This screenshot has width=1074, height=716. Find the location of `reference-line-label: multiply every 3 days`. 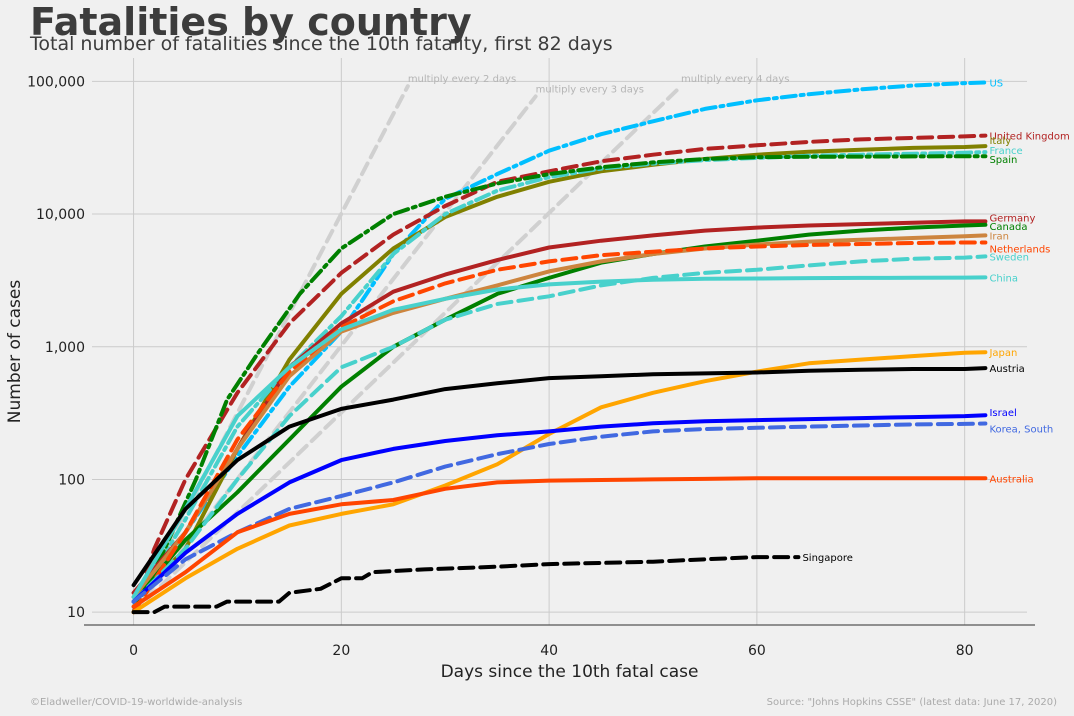

reference-line-label: multiply every 3 days is located at coordinates (590, 89).